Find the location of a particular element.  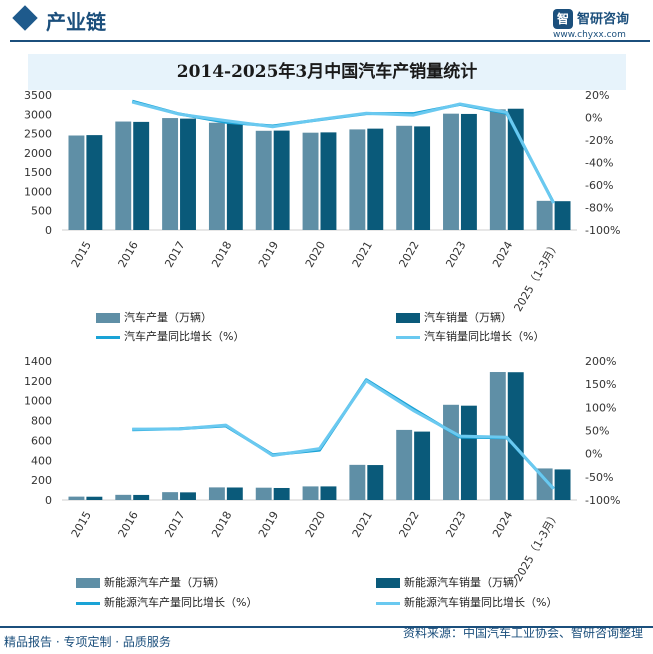

brand: 智 智研咨询 www.chyxx.com is located at coordinates (598, 23).